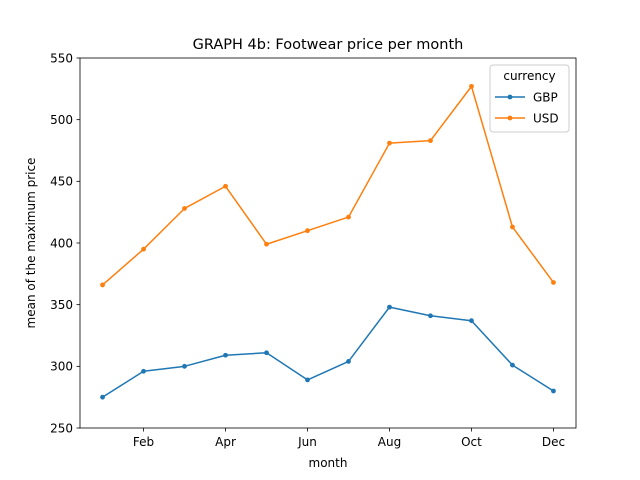 The height and width of the screenshot is (480, 640). I want to click on legend: currency GBP USD, so click(529, 98).